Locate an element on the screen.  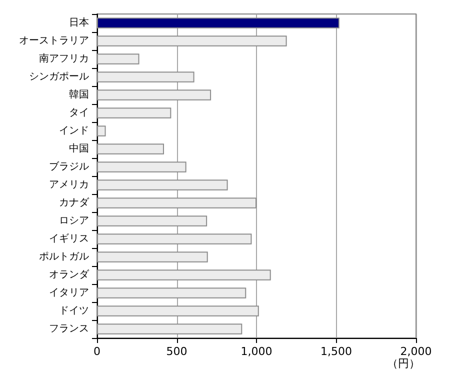
x-tick-label: 500 is located at coordinates (177, 351).